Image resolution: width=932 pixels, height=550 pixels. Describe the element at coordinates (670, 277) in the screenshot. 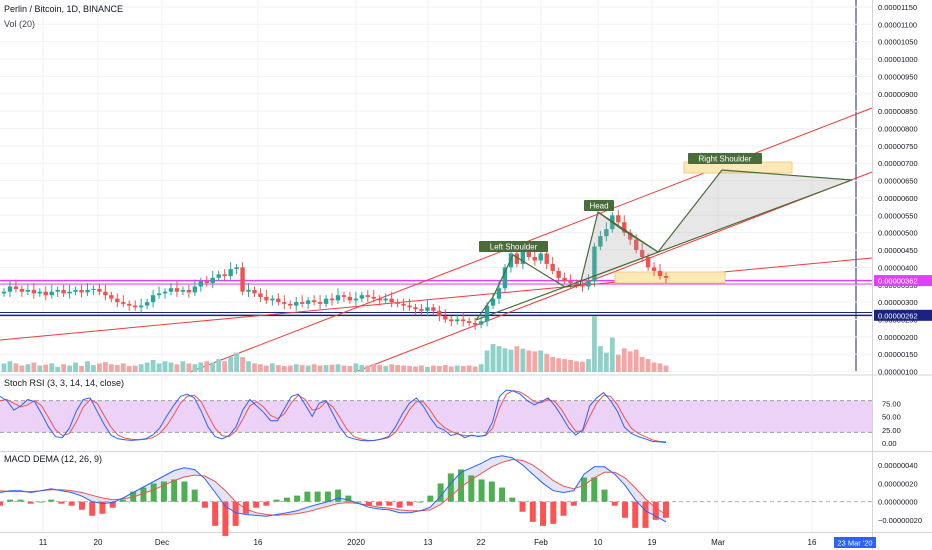

I see `supply-zone` at that location.